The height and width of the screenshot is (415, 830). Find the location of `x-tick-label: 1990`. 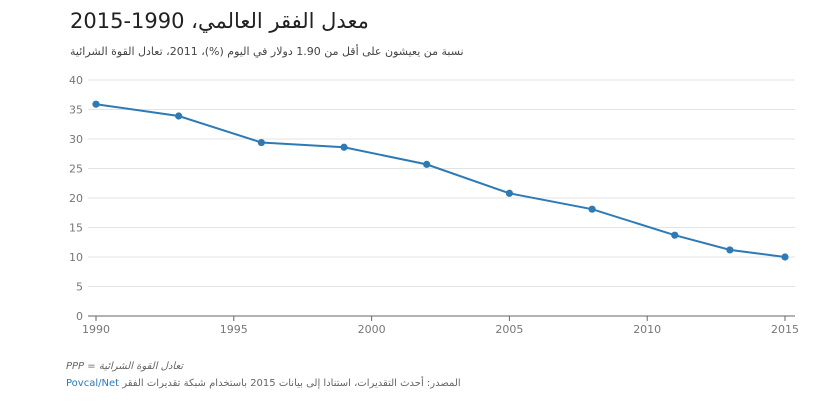

x-tick-label: 1990 is located at coordinates (96, 329).